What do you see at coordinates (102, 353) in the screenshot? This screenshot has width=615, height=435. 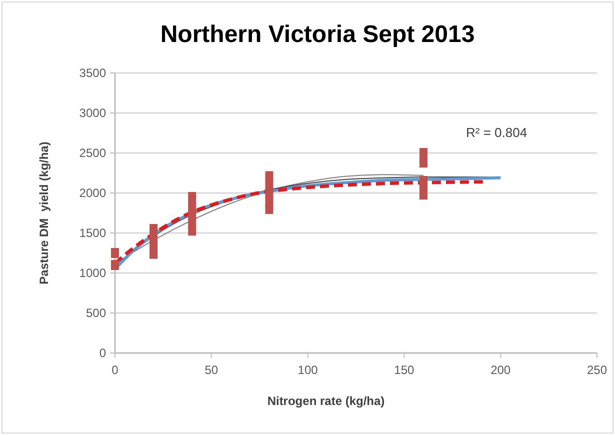 I see `y-tick-label: 0` at bounding box center [102, 353].